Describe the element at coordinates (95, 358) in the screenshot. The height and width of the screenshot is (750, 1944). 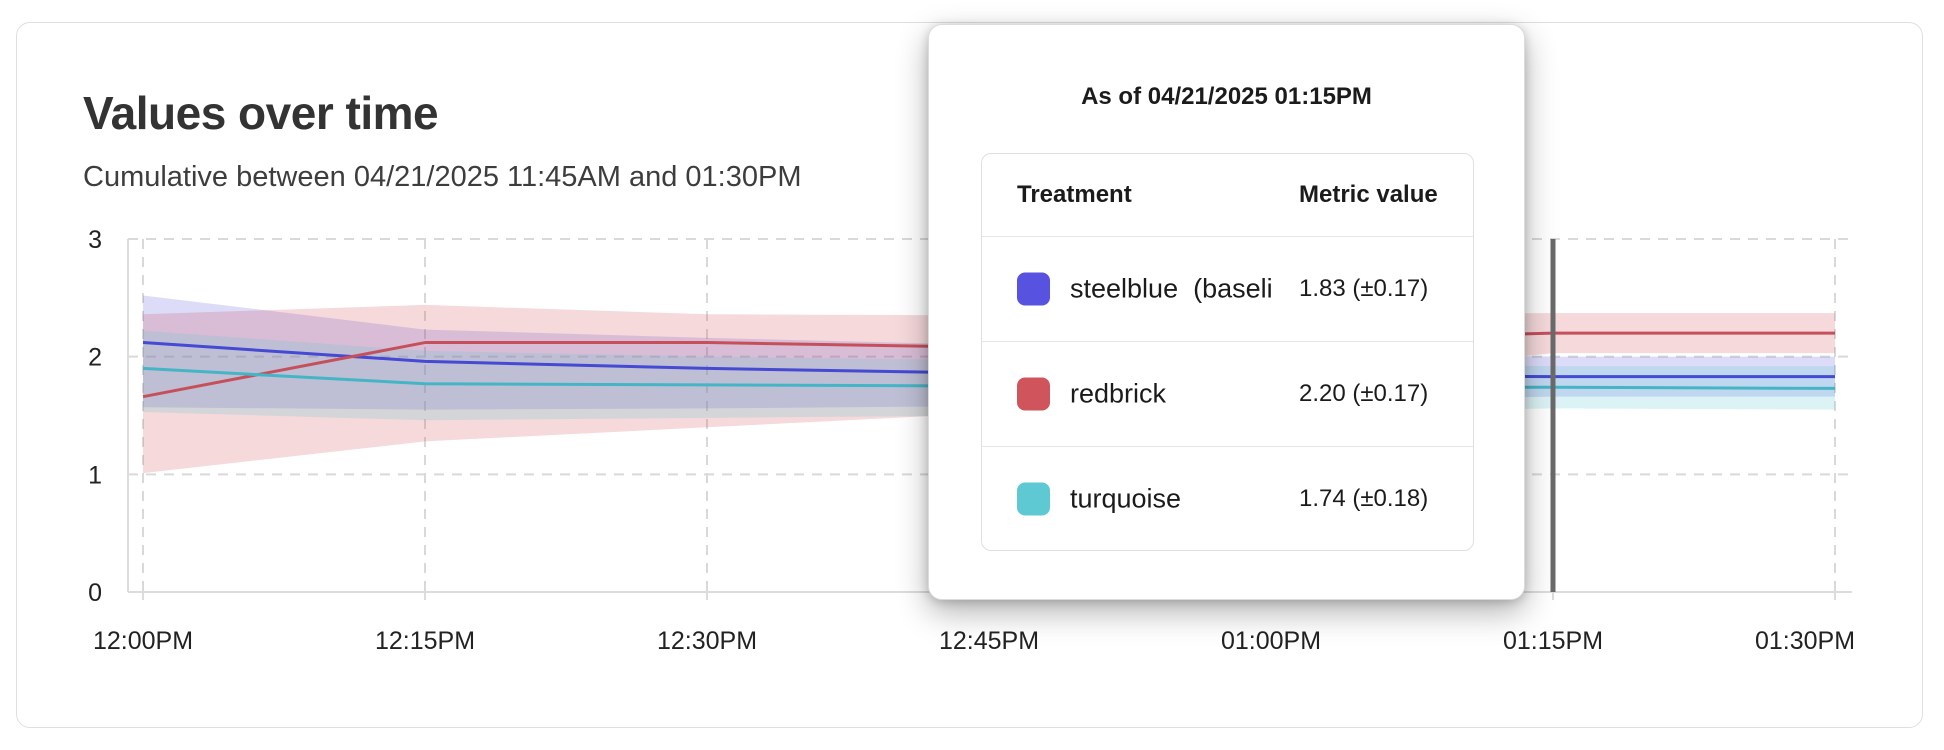
I see `y-tick-label: 2` at that location.